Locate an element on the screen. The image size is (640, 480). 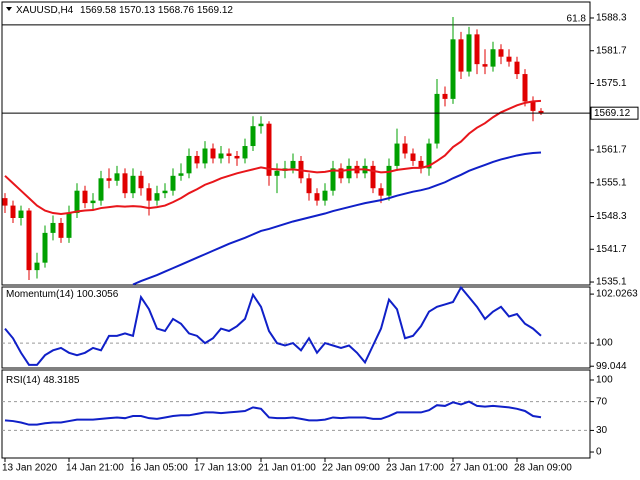
momentum-header: Momentum(14) 100.3056 is located at coordinates (62, 294).